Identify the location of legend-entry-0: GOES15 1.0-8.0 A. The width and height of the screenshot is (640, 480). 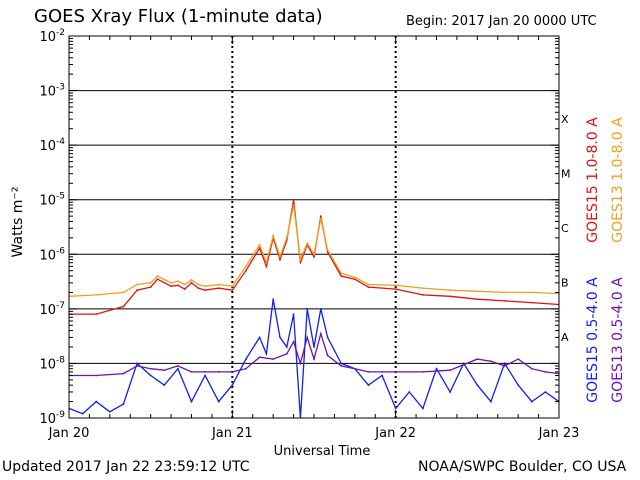
(593, 180).